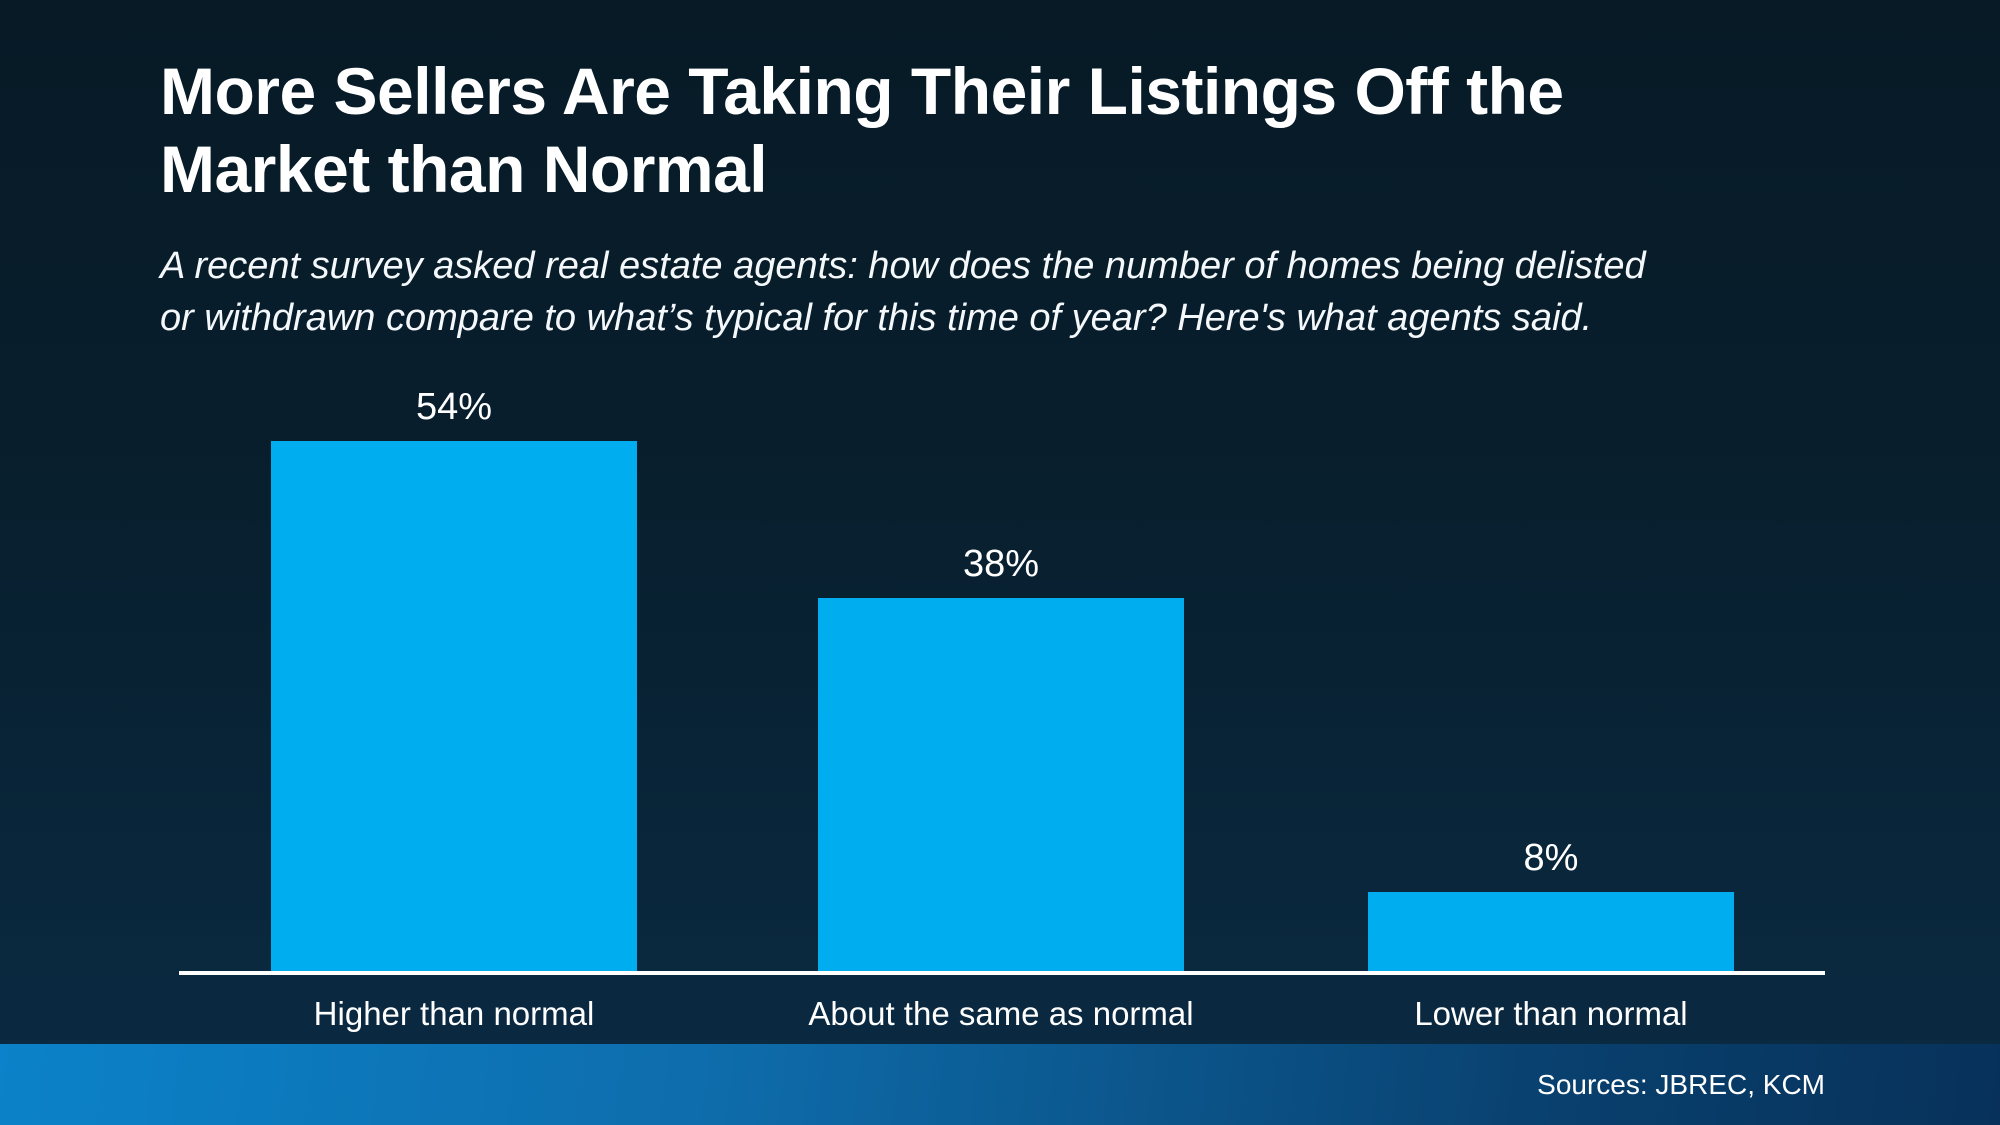 This screenshot has width=2000, height=1125. I want to click on bar-group-higher: 54%, so click(454, 678).